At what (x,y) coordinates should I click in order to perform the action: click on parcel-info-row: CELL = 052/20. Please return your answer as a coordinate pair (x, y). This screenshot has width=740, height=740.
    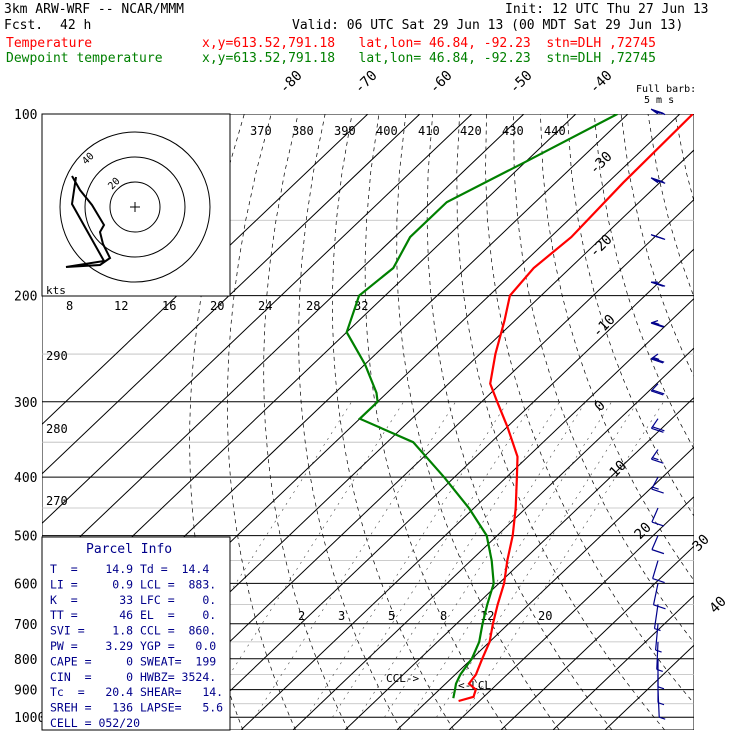
    Looking at the image, I should click on (95, 723).